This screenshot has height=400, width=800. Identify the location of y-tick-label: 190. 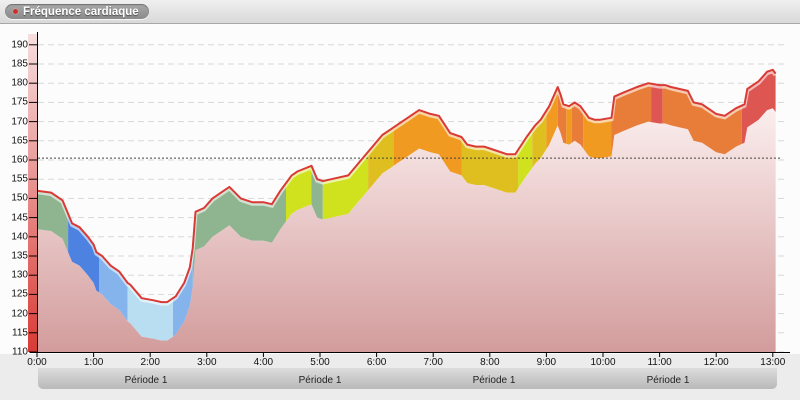
(19, 45).